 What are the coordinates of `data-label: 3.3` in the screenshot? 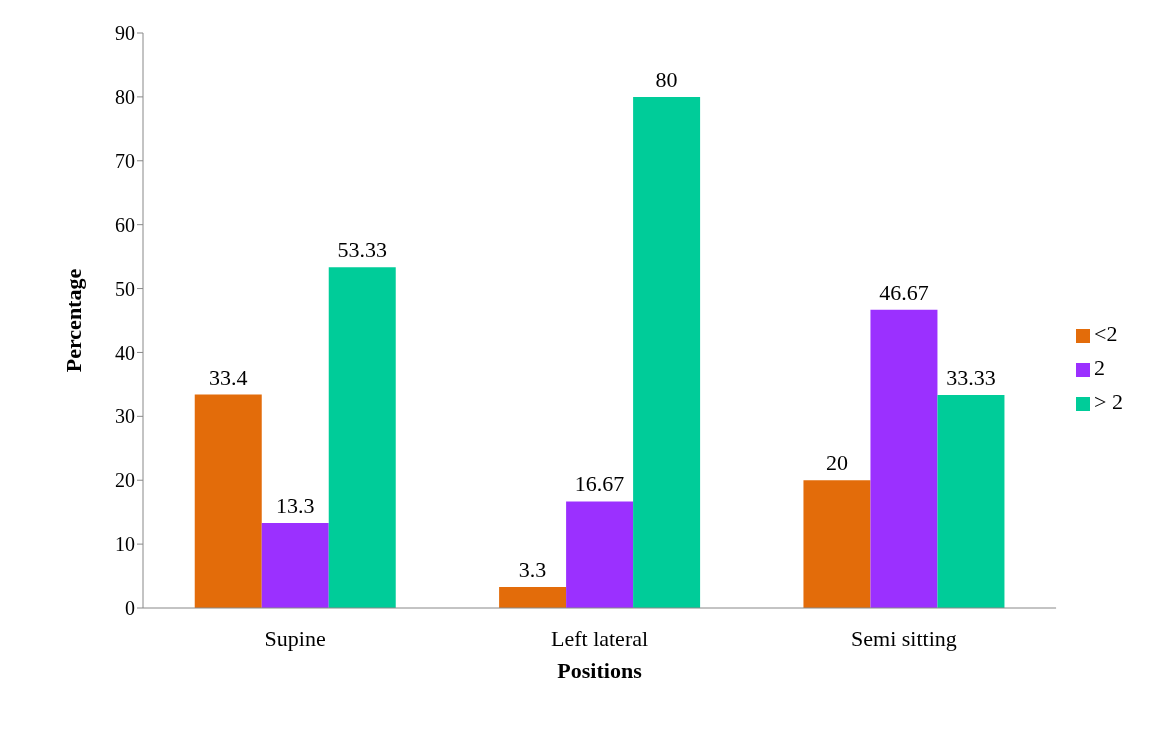 It's located at (532, 569).